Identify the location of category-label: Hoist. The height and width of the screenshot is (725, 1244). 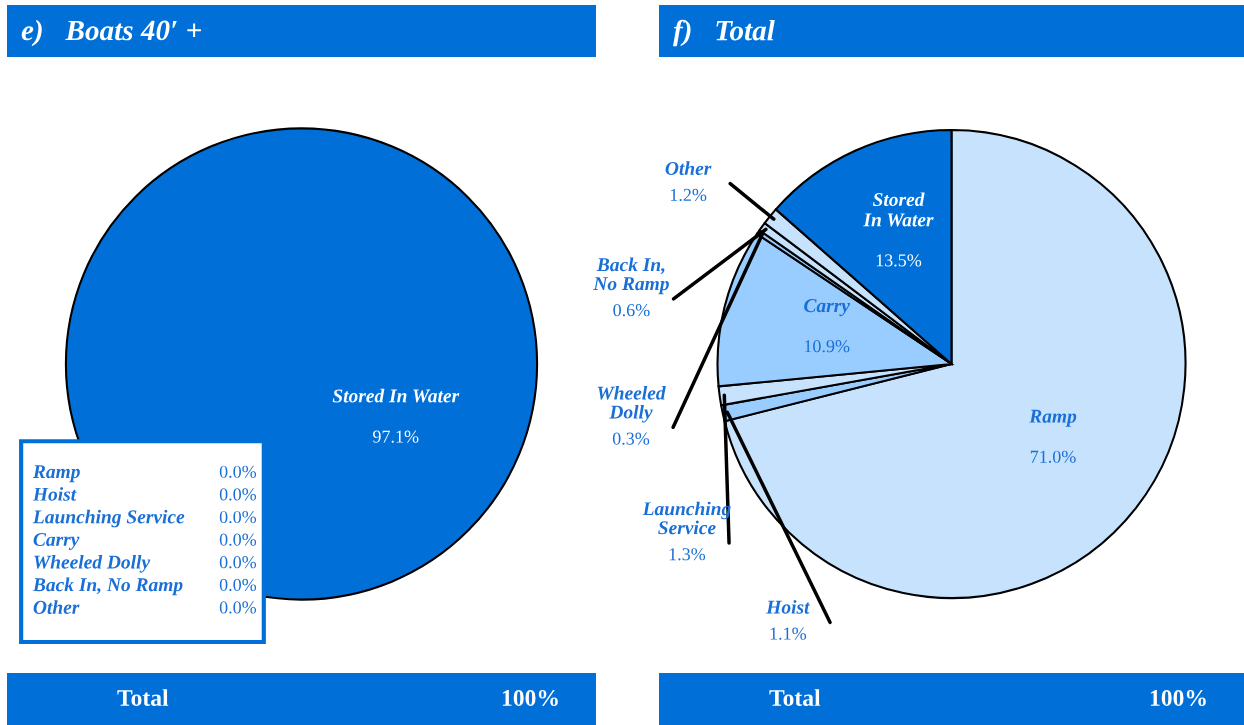
(54, 494).